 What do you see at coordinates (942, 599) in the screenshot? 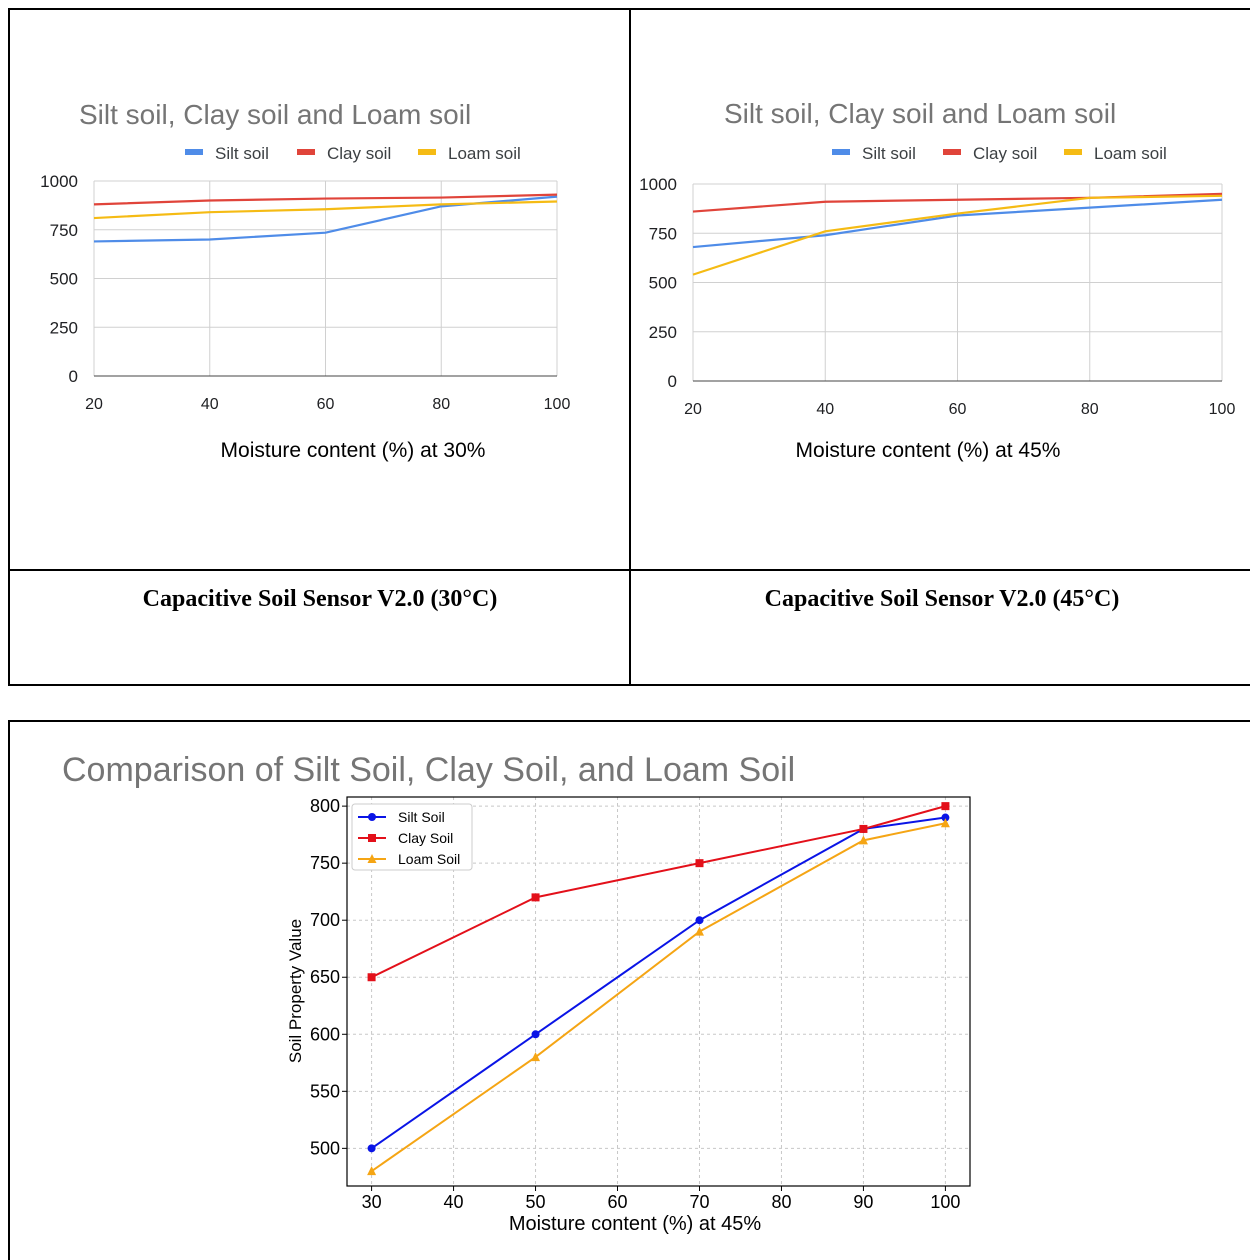
I see `caption-right: Capacitive Soil Sensor V2.0 (45°C)` at bounding box center [942, 599].